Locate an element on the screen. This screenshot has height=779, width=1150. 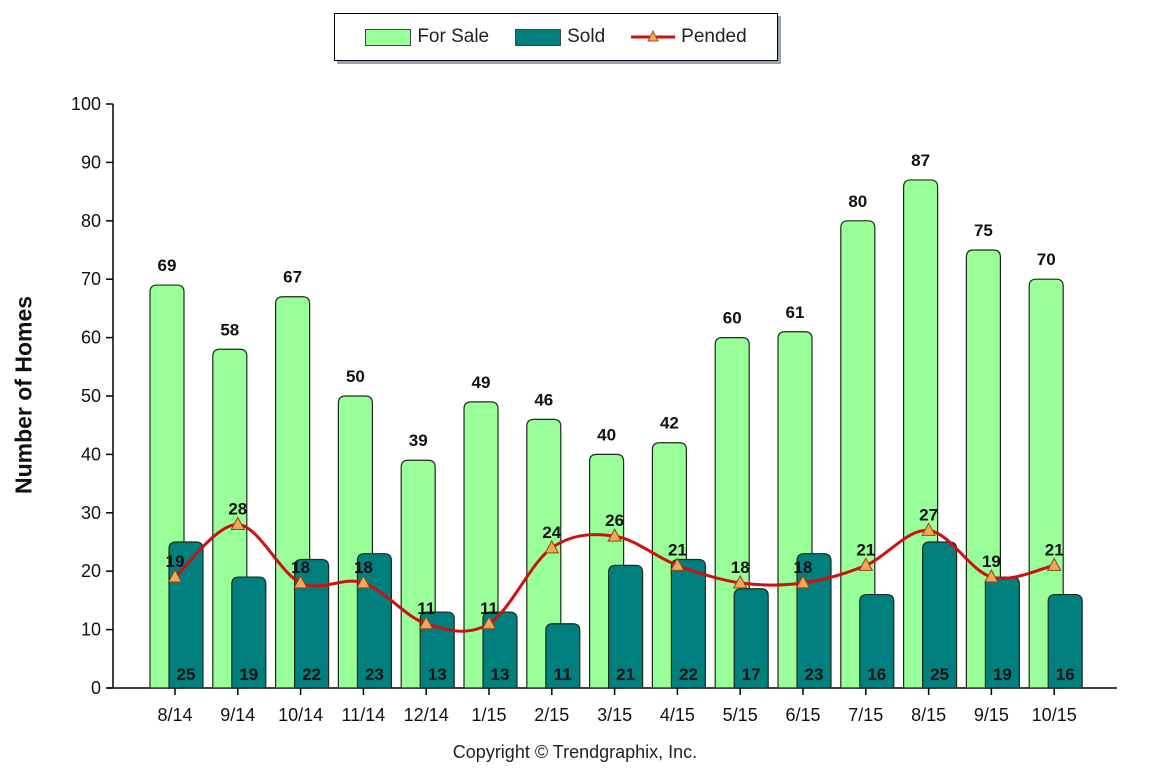
pended-line is located at coordinates (614, 577).